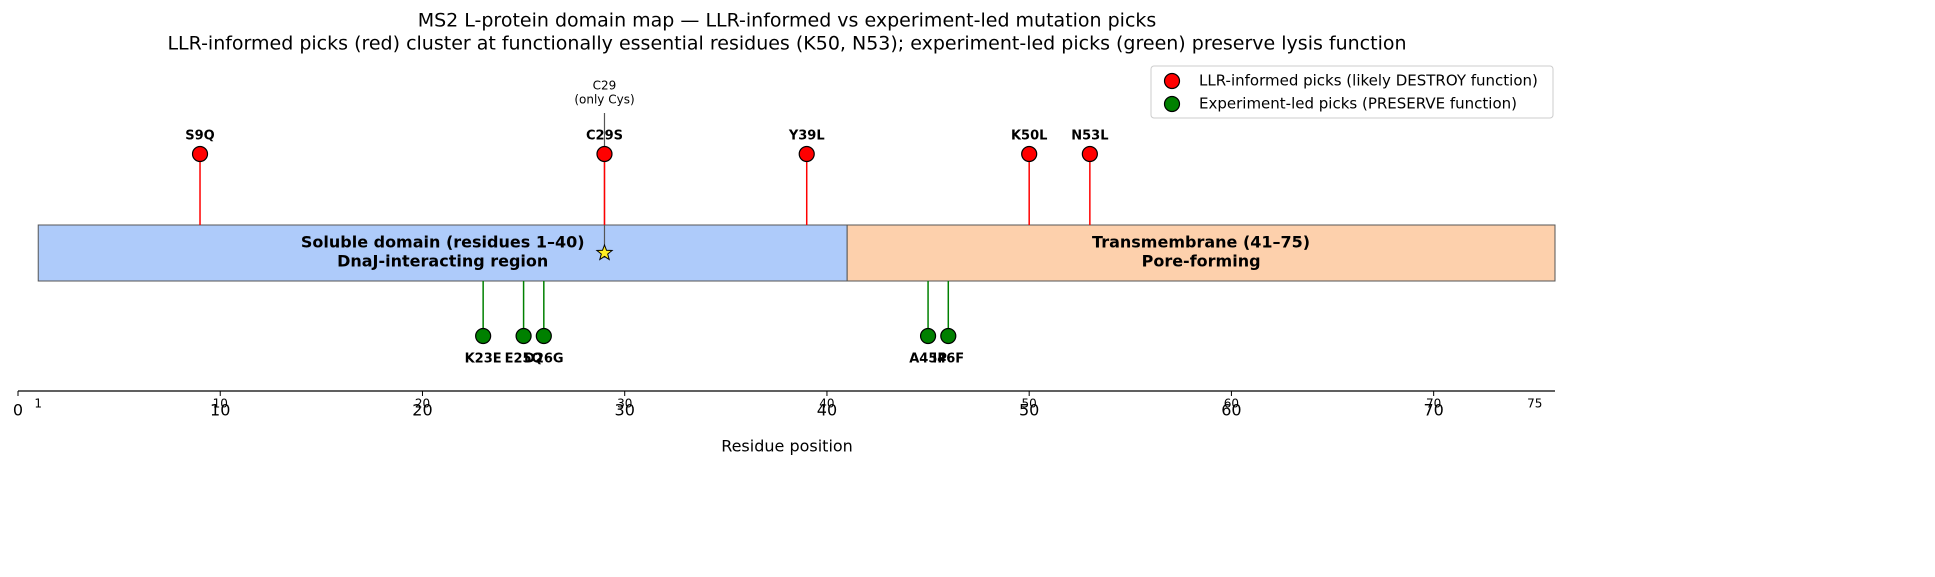 The width and height of the screenshot is (1935, 577). I want to click on x-tick-label: 50, so click(1029, 410).